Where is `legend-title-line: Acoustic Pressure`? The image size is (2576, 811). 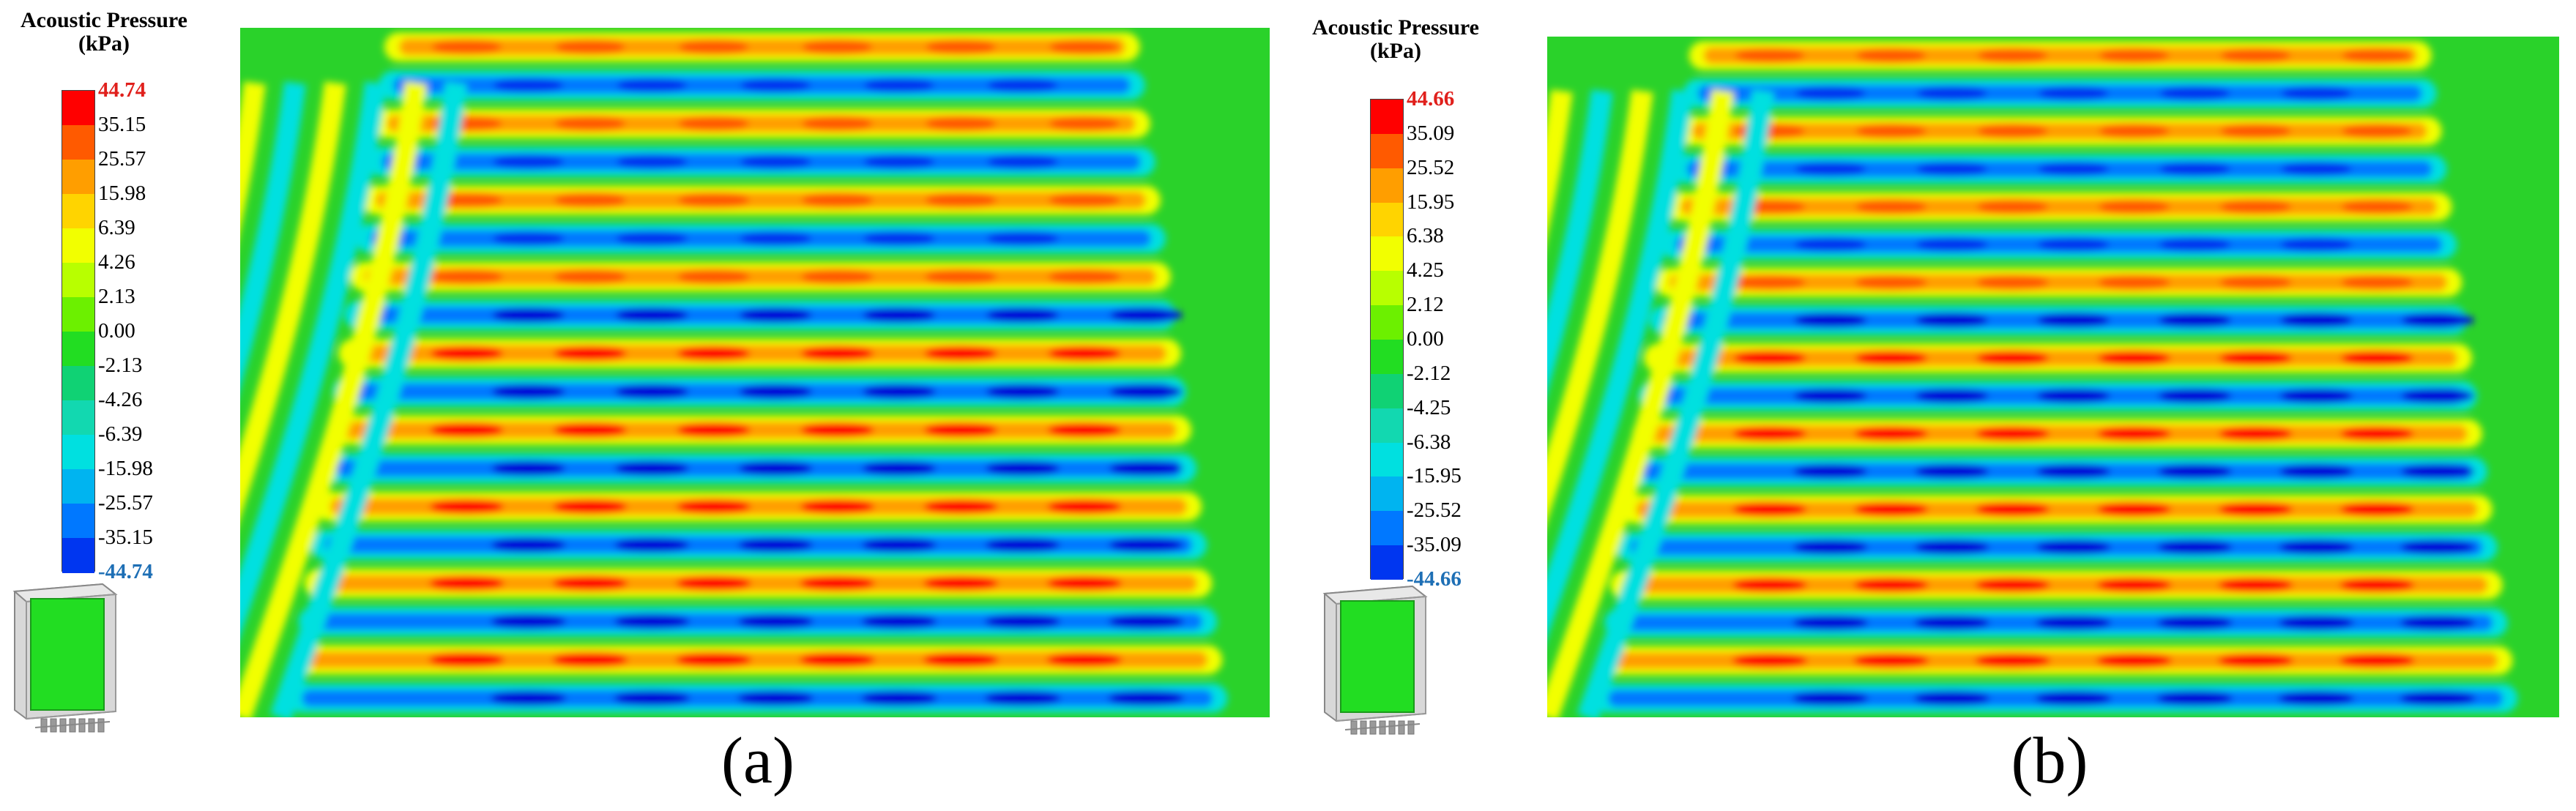 legend-title-line: Acoustic Pressure is located at coordinates (1395, 27).